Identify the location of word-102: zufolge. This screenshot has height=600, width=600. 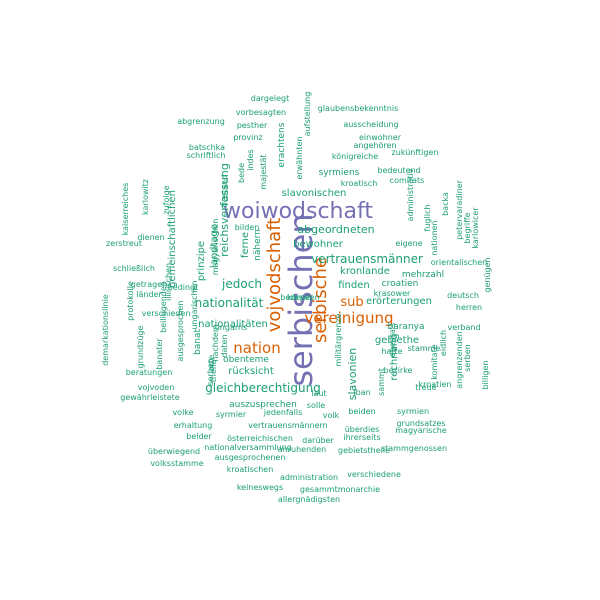
(166, 199).